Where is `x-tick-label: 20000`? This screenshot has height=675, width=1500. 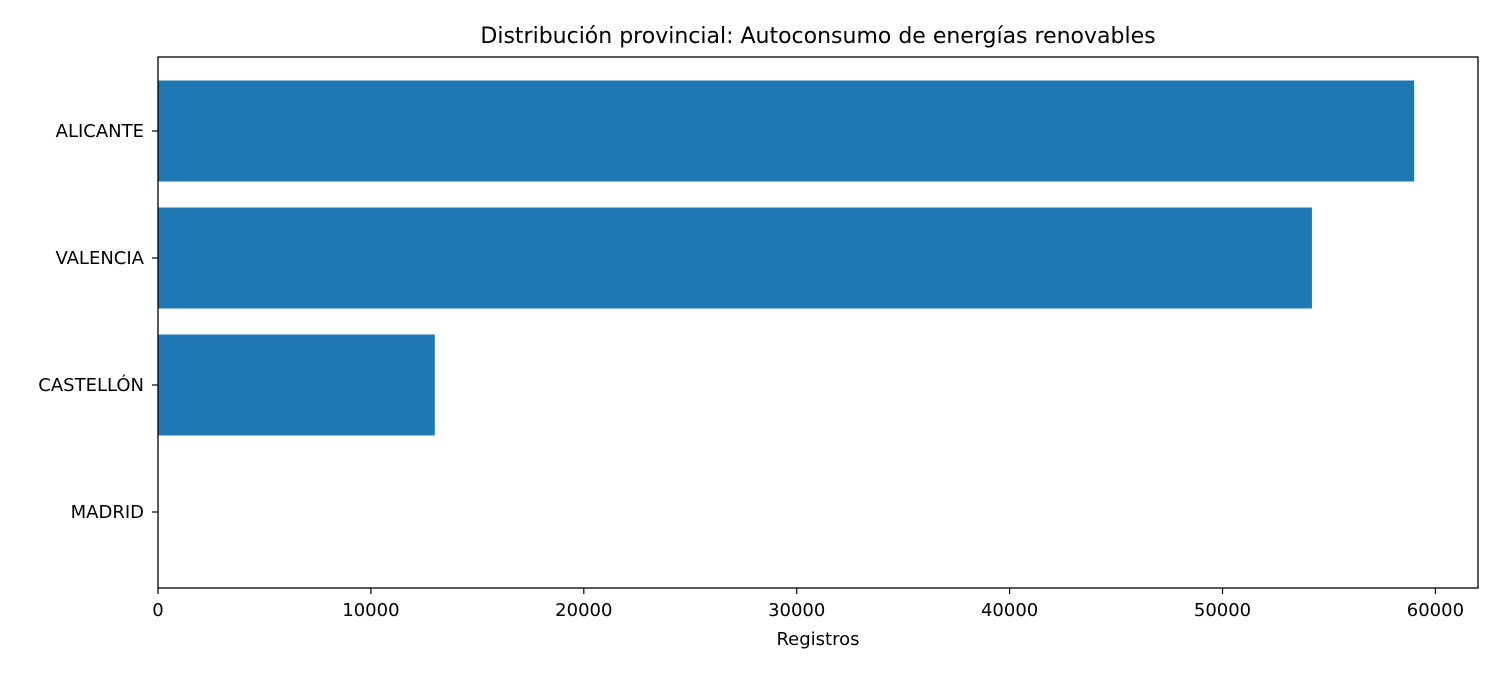 x-tick-label: 20000 is located at coordinates (583, 610).